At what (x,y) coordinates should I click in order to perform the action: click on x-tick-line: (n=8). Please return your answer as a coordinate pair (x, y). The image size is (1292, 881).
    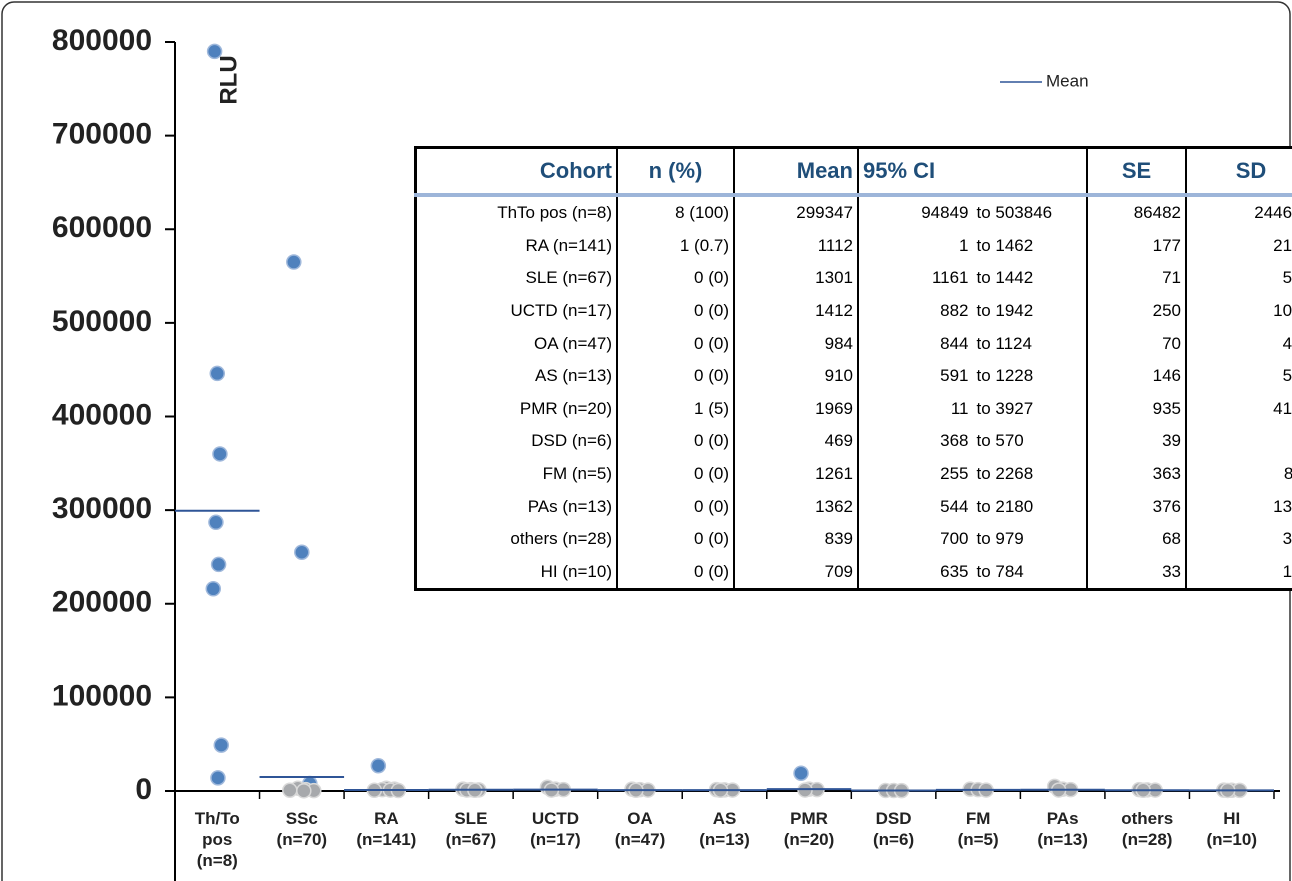
    Looking at the image, I should click on (217, 860).